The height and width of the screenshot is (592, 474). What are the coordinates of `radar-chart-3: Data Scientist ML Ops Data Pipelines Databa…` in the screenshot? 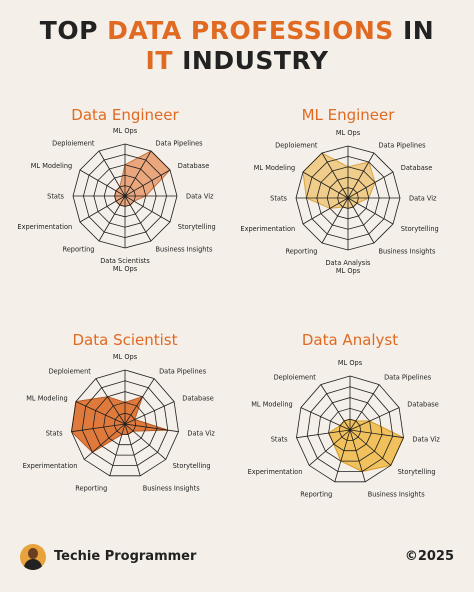 It's located at (119, 411).